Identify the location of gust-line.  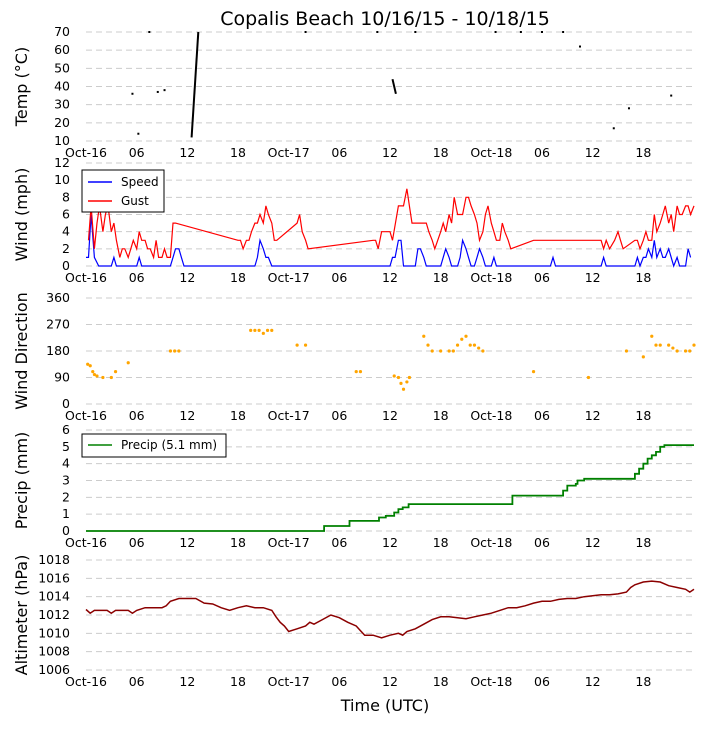
(391, 224).